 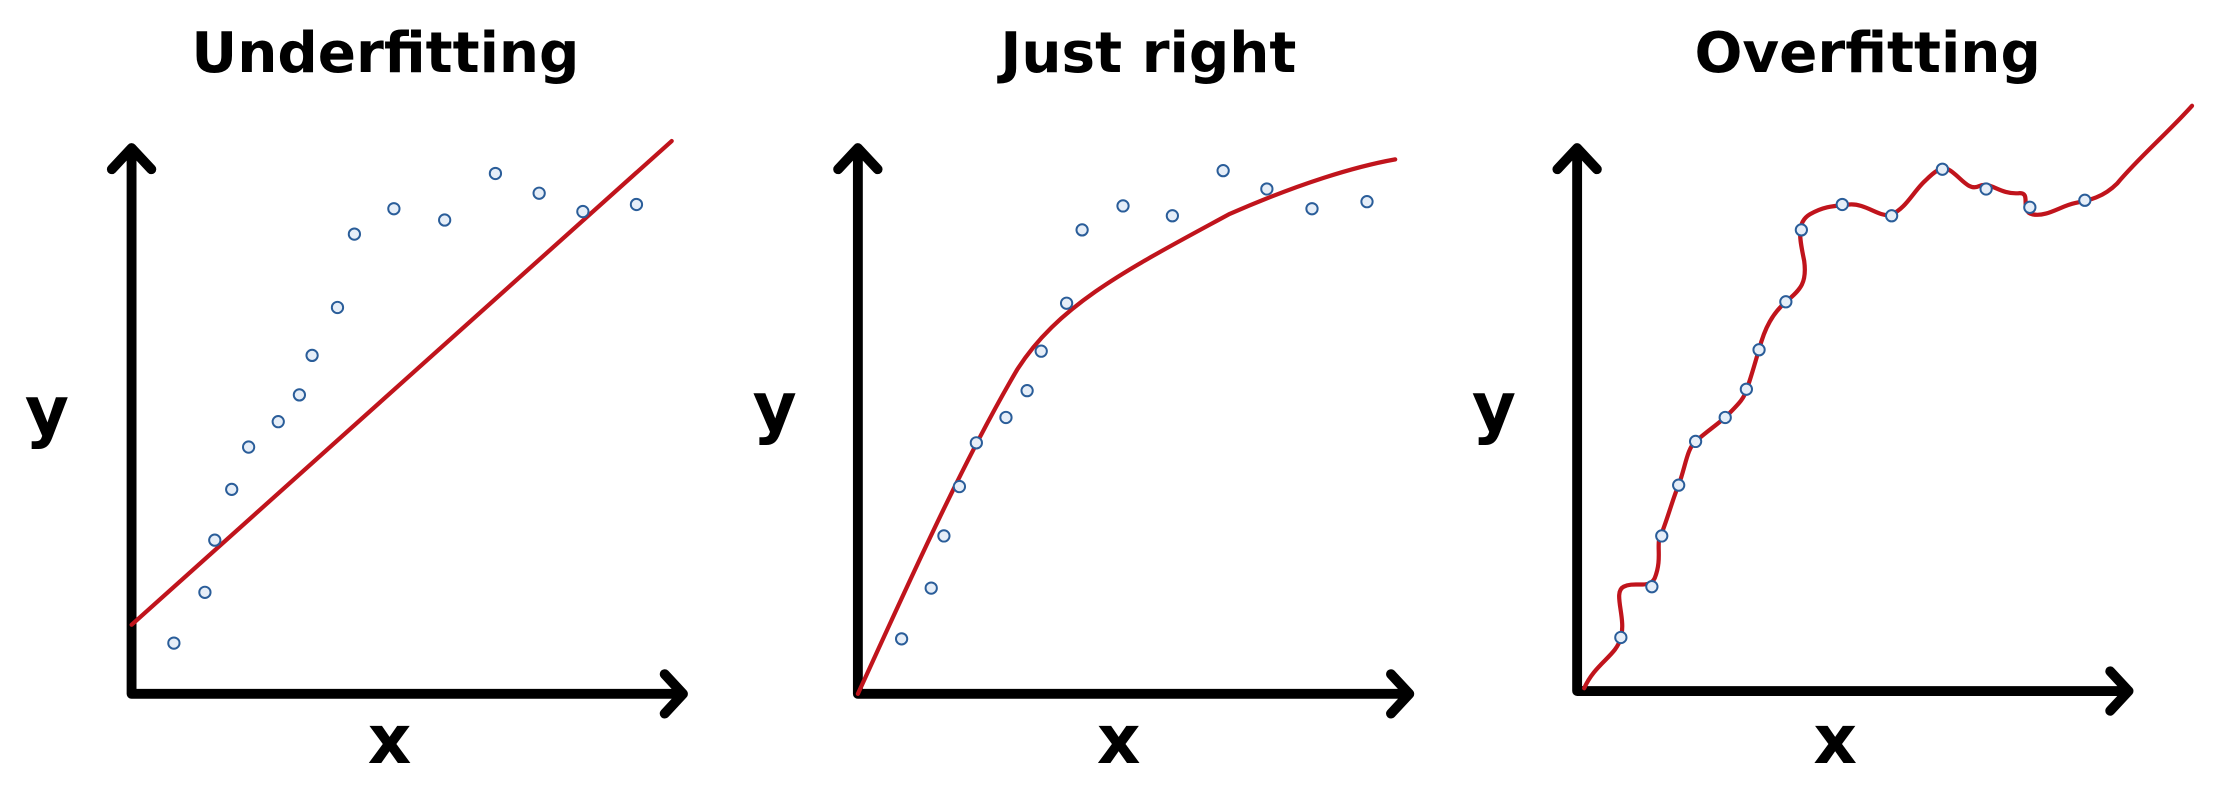 What do you see at coordinates (1867, 53) in the screenshot?
I see `panel-title: Overfitting` at bounding box center [1867, 53].